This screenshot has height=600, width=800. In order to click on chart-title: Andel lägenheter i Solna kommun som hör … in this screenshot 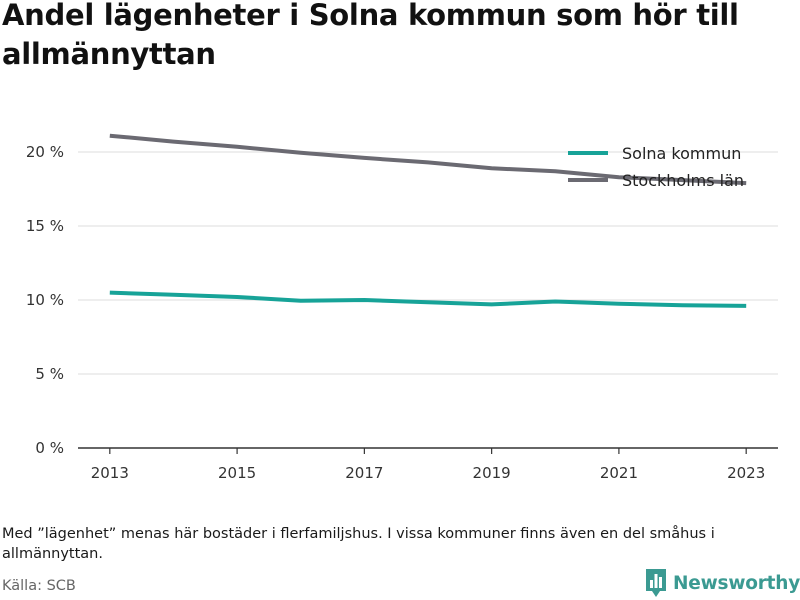, I will do `click(370, 35)`.